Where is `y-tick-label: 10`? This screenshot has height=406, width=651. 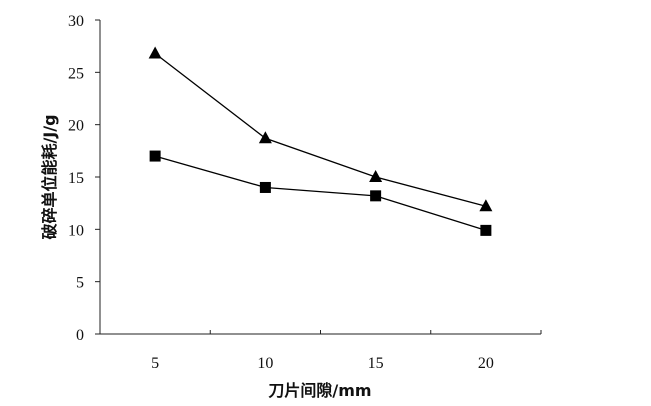
y-tick-label: 10 is located at coordinates (76, 230).